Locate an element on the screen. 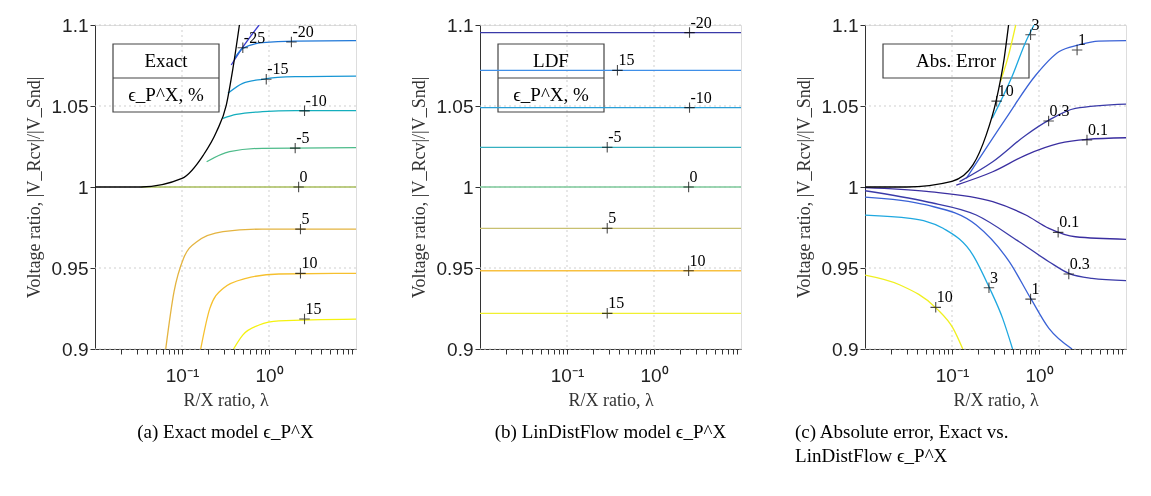  annotation: Abs. Error is located at coordinates (956, 60).